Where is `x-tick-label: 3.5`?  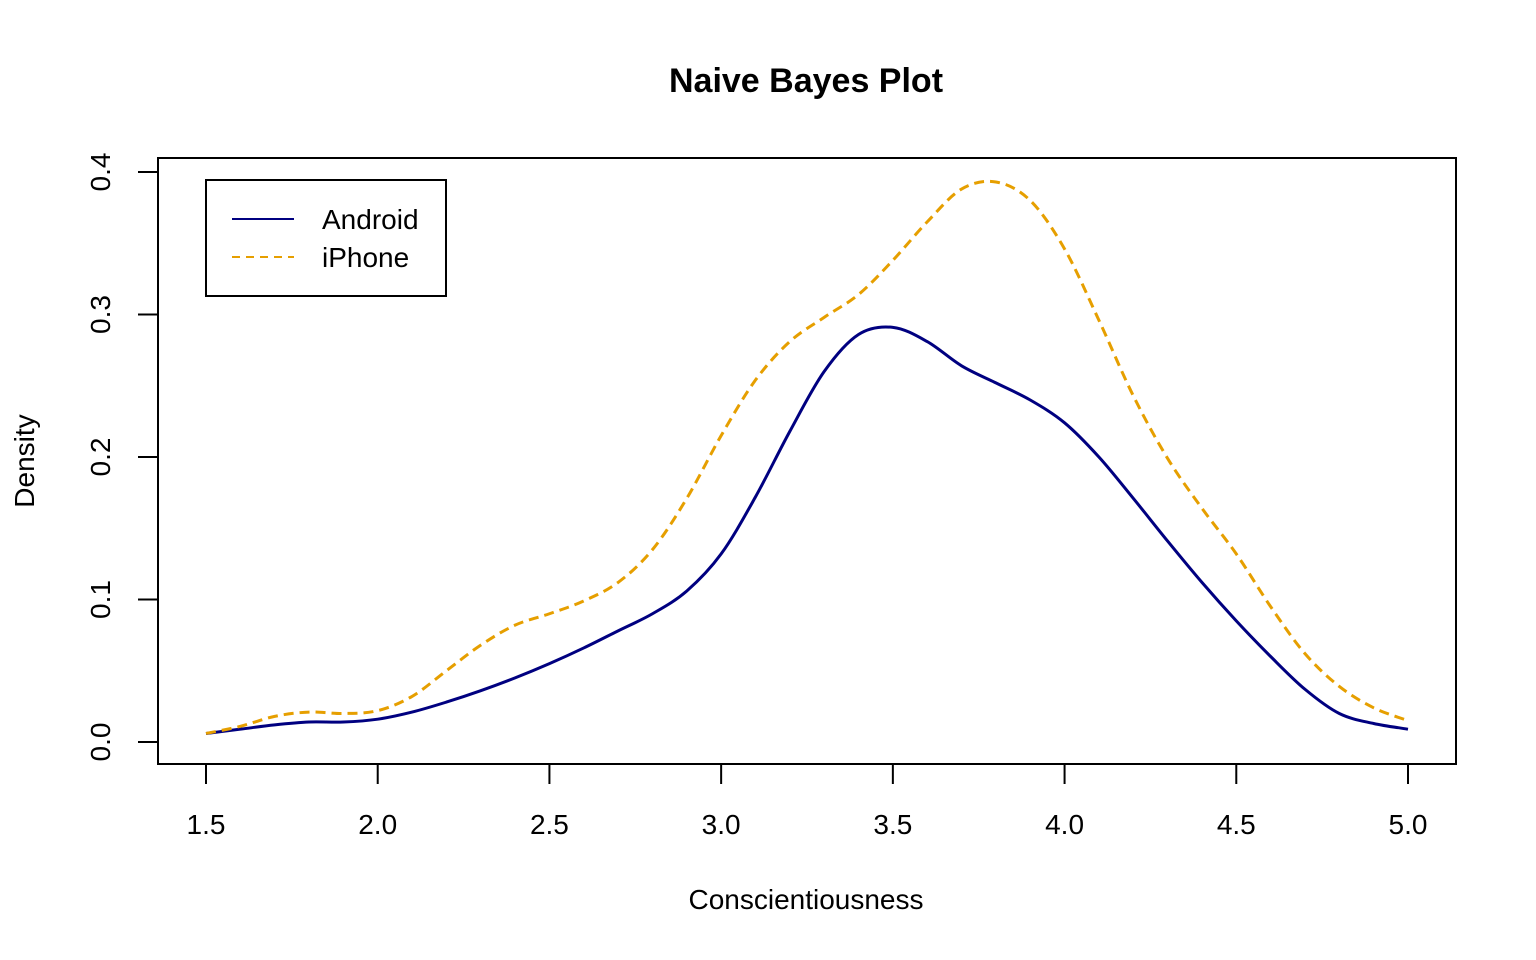
x-tick-label: 3.5 is located at coordinates (892, 824).